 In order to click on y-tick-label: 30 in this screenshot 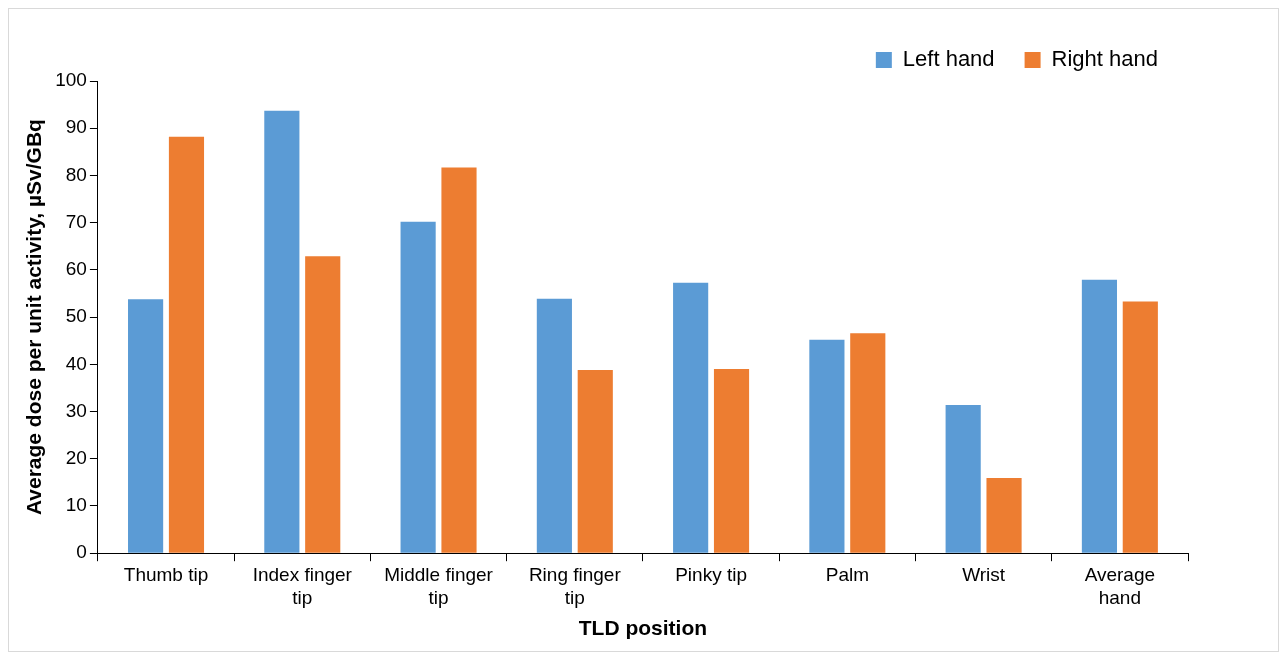, I will do `click(76, 410)`.